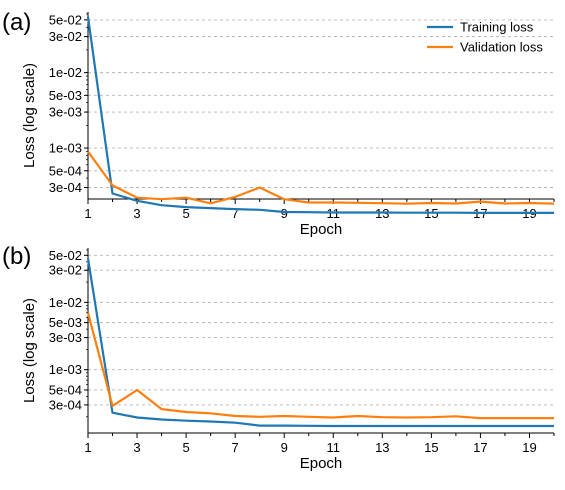 Image resolution: width=565 pixels, height=490 pixels. I want to click on legend: Training loss Validation loss, so click(485, 37).